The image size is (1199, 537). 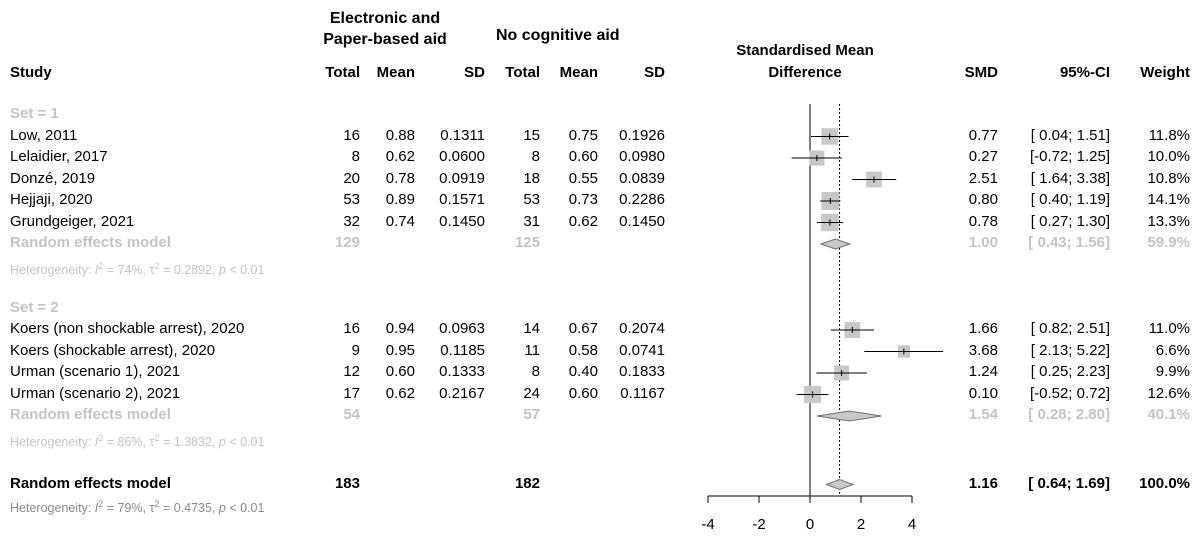 I want to click on cell-mean2: 0.73, so click(x=583, y=199).